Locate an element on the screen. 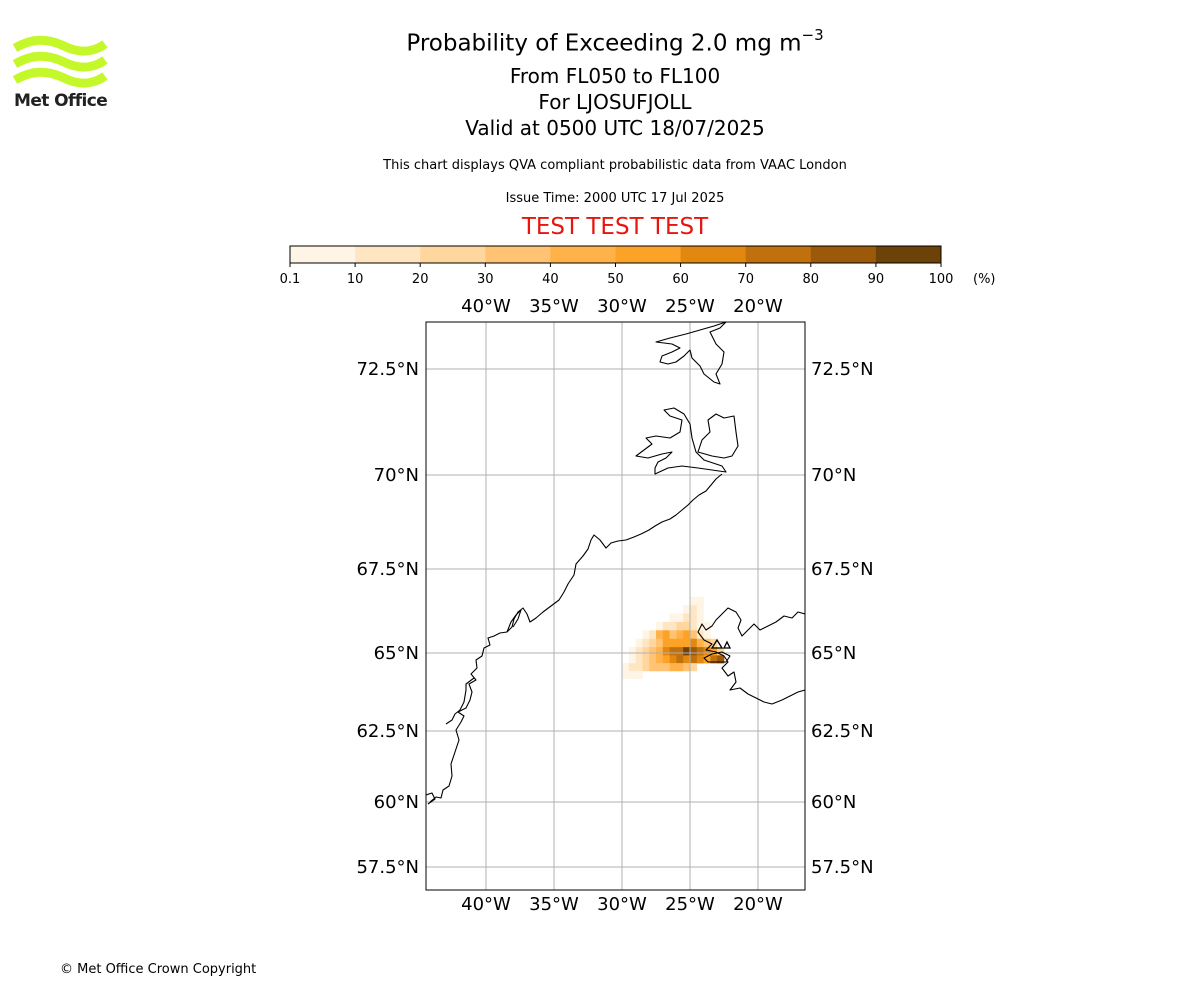  longitude-labels-bottom: 40°W 35°W 30°W 25°W 20°W is located at coordinates (622, 904).